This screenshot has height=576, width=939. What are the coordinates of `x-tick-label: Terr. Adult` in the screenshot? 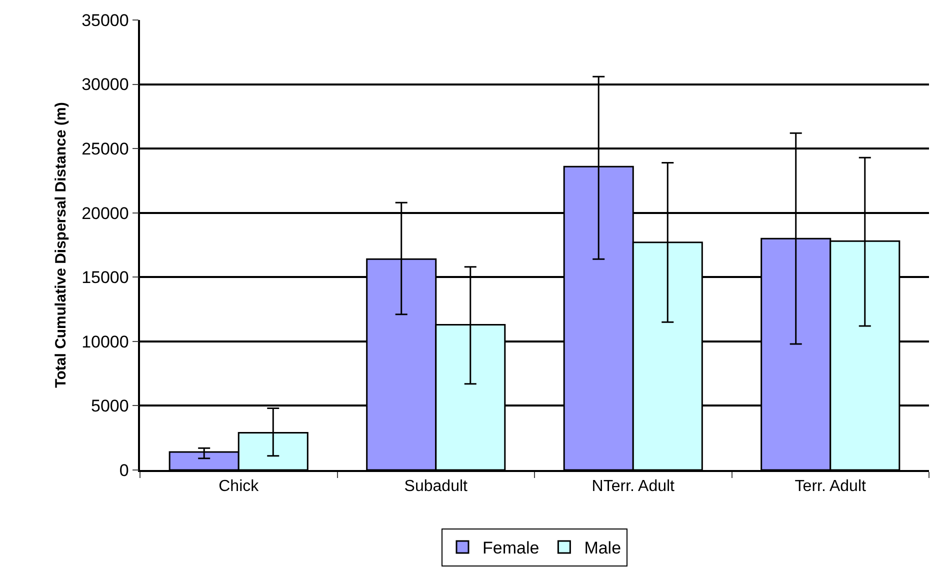 It's located at (830, 486).